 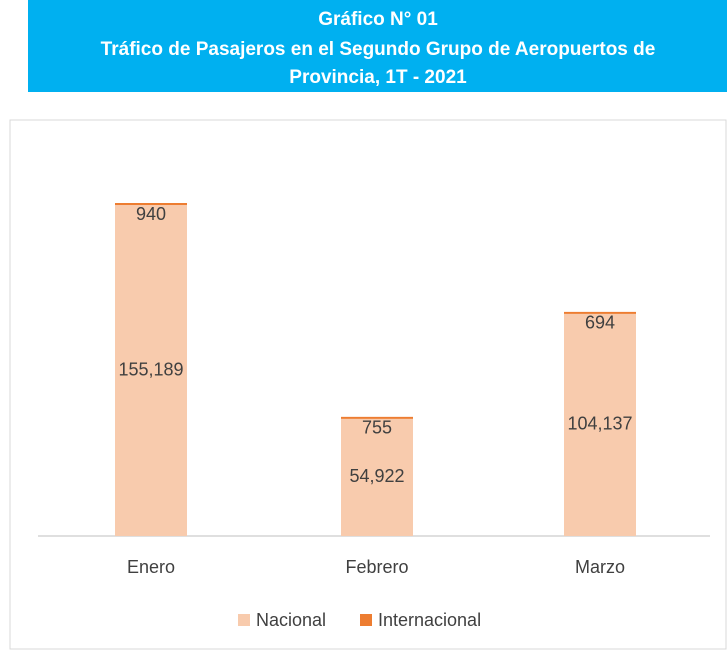 I want to click on x-tick-label: Febrero, so click(x=376, y=567).